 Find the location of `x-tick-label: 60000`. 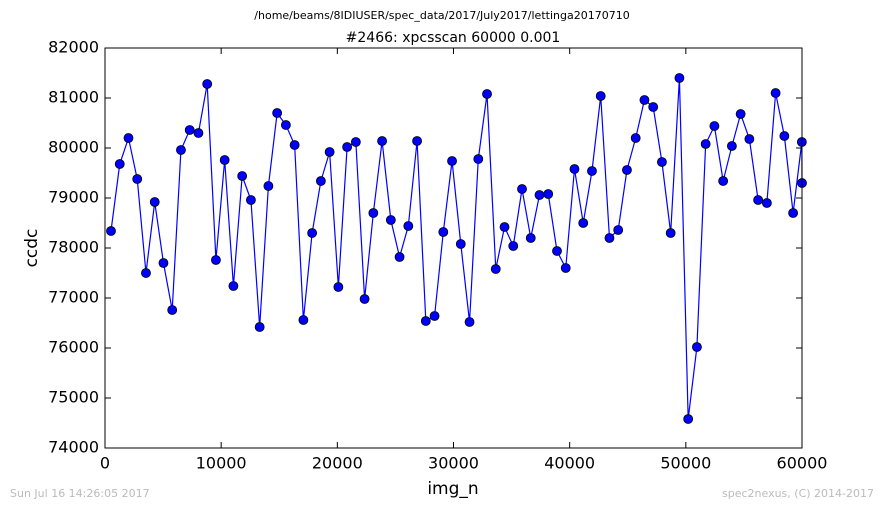

x-tick-label: 60000 is located at coordinates (802, 463).